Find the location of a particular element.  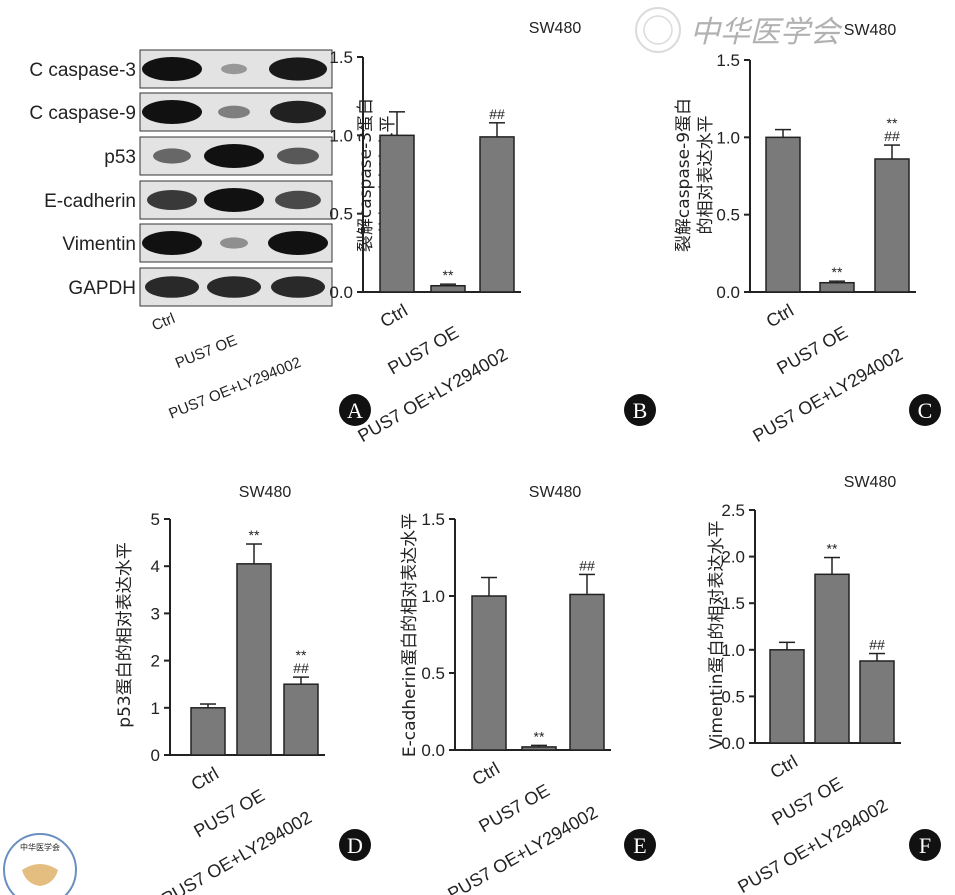

y-tick-label: 4 is located at coordinates (155, 566).